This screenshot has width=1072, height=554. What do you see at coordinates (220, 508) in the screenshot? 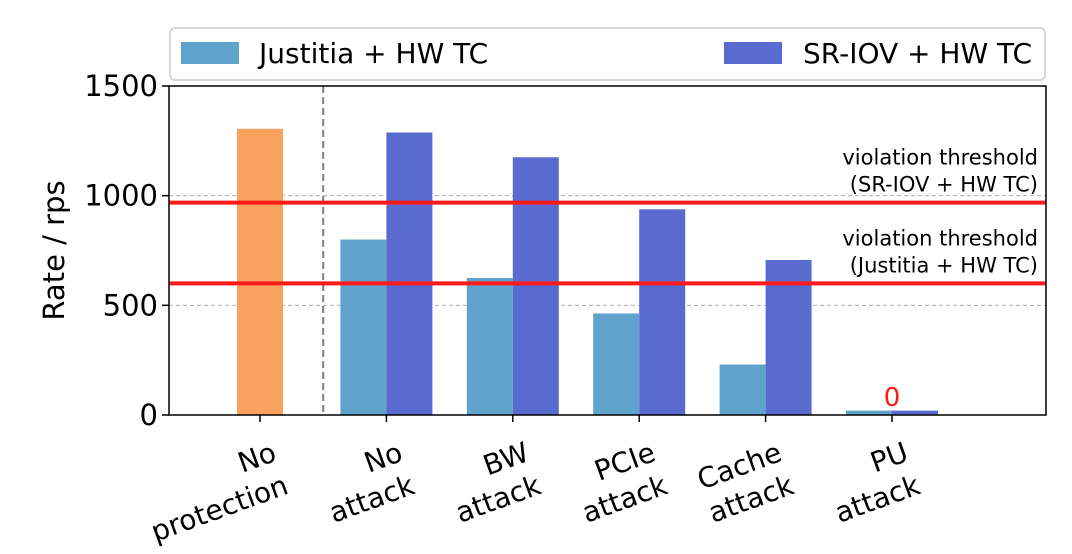
I see `x-tick-label-line: protection` at bounding box center [220, 508].